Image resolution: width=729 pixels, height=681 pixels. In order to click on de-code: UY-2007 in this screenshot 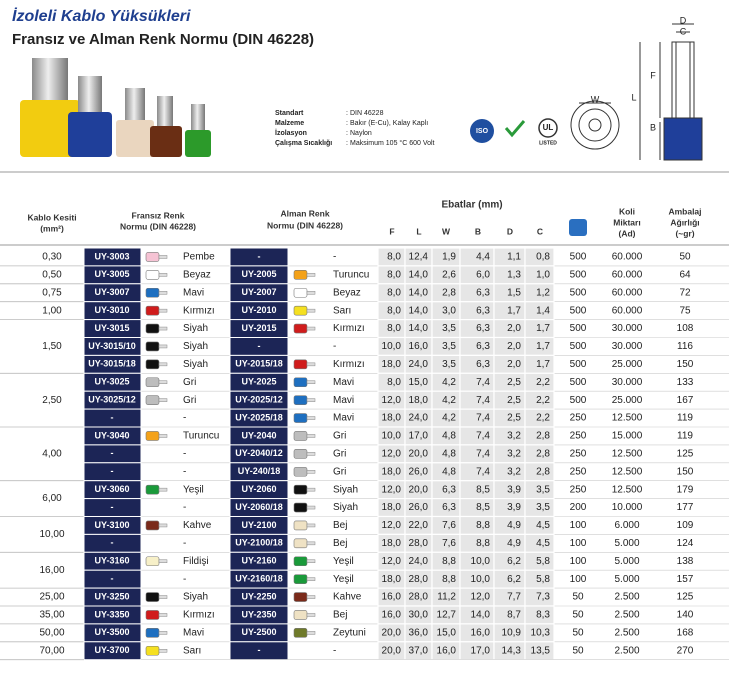, I will do `click(258, 292)`.